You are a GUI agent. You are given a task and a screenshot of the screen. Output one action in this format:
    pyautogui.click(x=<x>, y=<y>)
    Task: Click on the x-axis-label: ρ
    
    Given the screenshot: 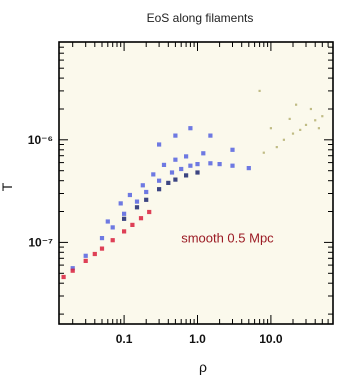 What is the action you would take?
    pyautogui.click(x=203, y=367)
    